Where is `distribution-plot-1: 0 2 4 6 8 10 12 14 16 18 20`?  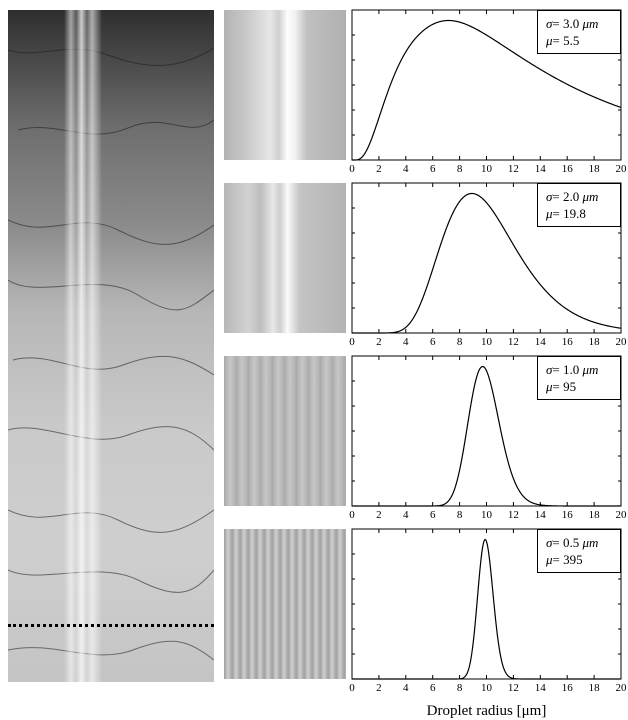 distribution-plot-1: 0 2 4 6 8 10 12 14 16 18 20 is located at coordinates (488, 92).